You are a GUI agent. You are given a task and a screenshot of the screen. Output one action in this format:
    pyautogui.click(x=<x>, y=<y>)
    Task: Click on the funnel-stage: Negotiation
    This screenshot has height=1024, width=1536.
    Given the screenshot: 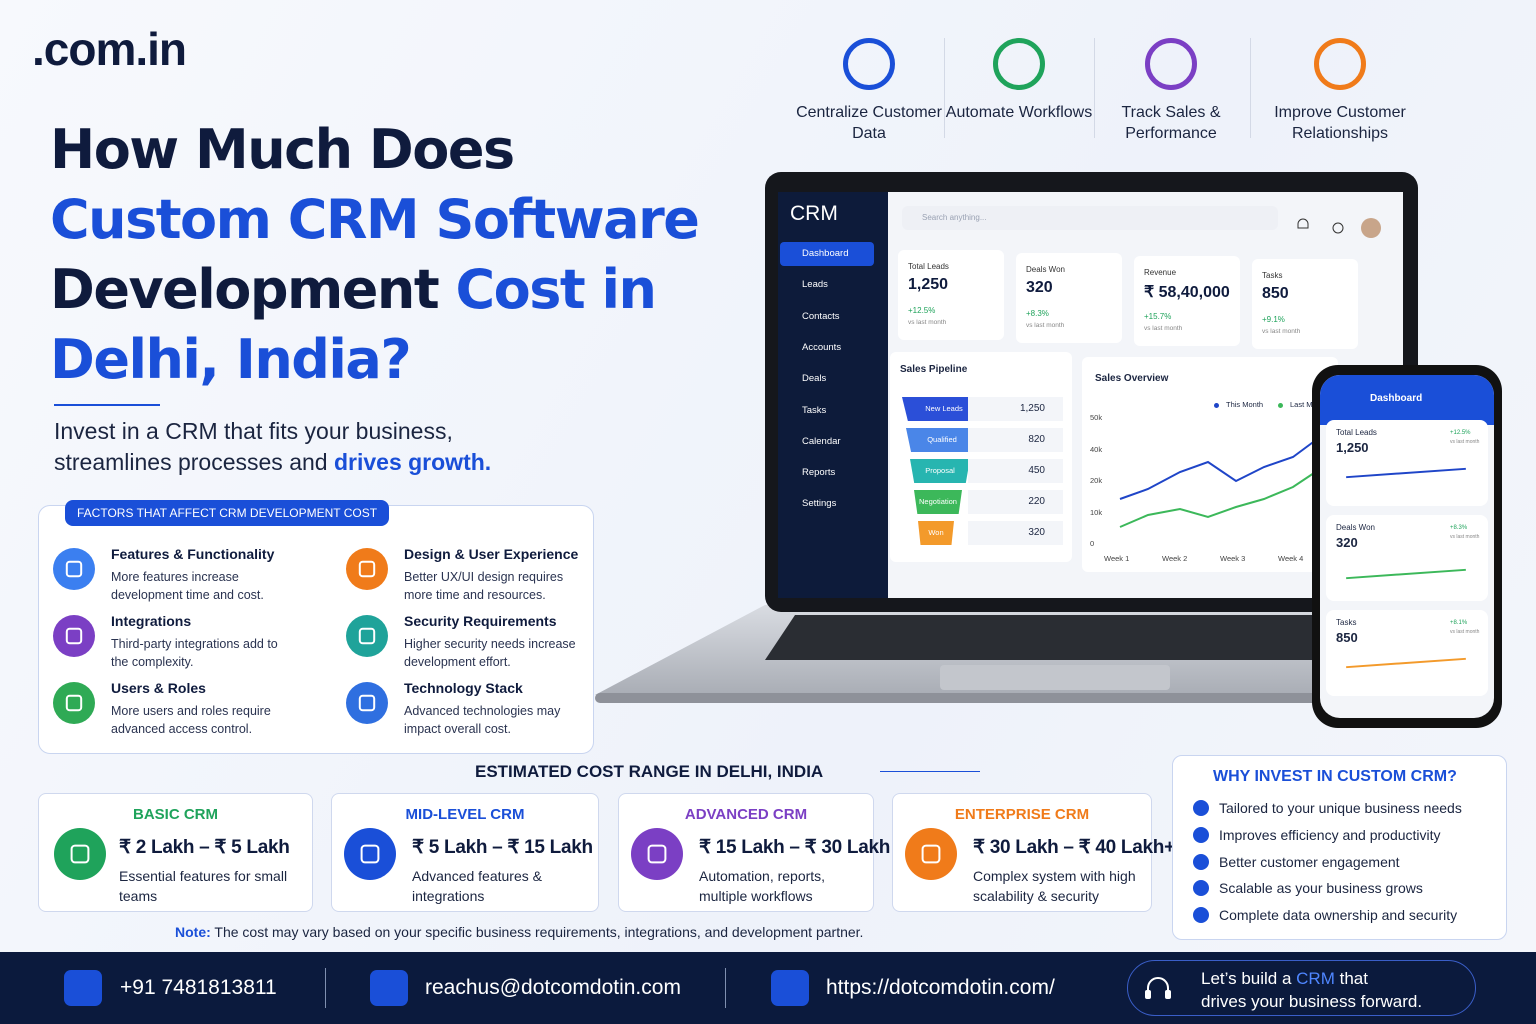 What is the action you would take?
    pyautogui.click(x=938, y=502)
    